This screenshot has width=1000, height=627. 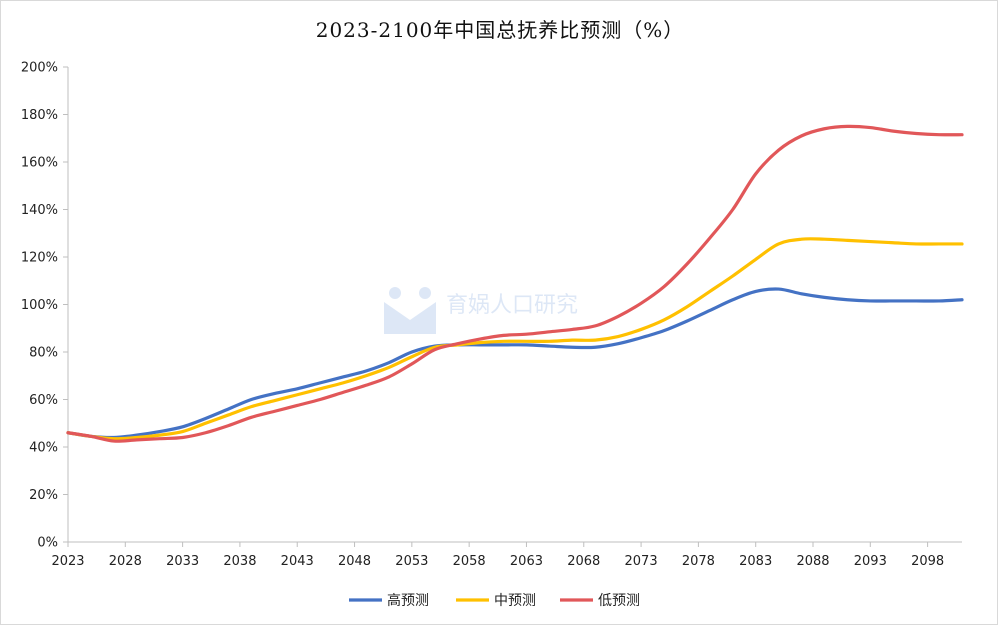 What do you see at coordinates (43, 495) in the screenshot?
I see `y-tick-label: 20%` at bounding box center [43, 495].